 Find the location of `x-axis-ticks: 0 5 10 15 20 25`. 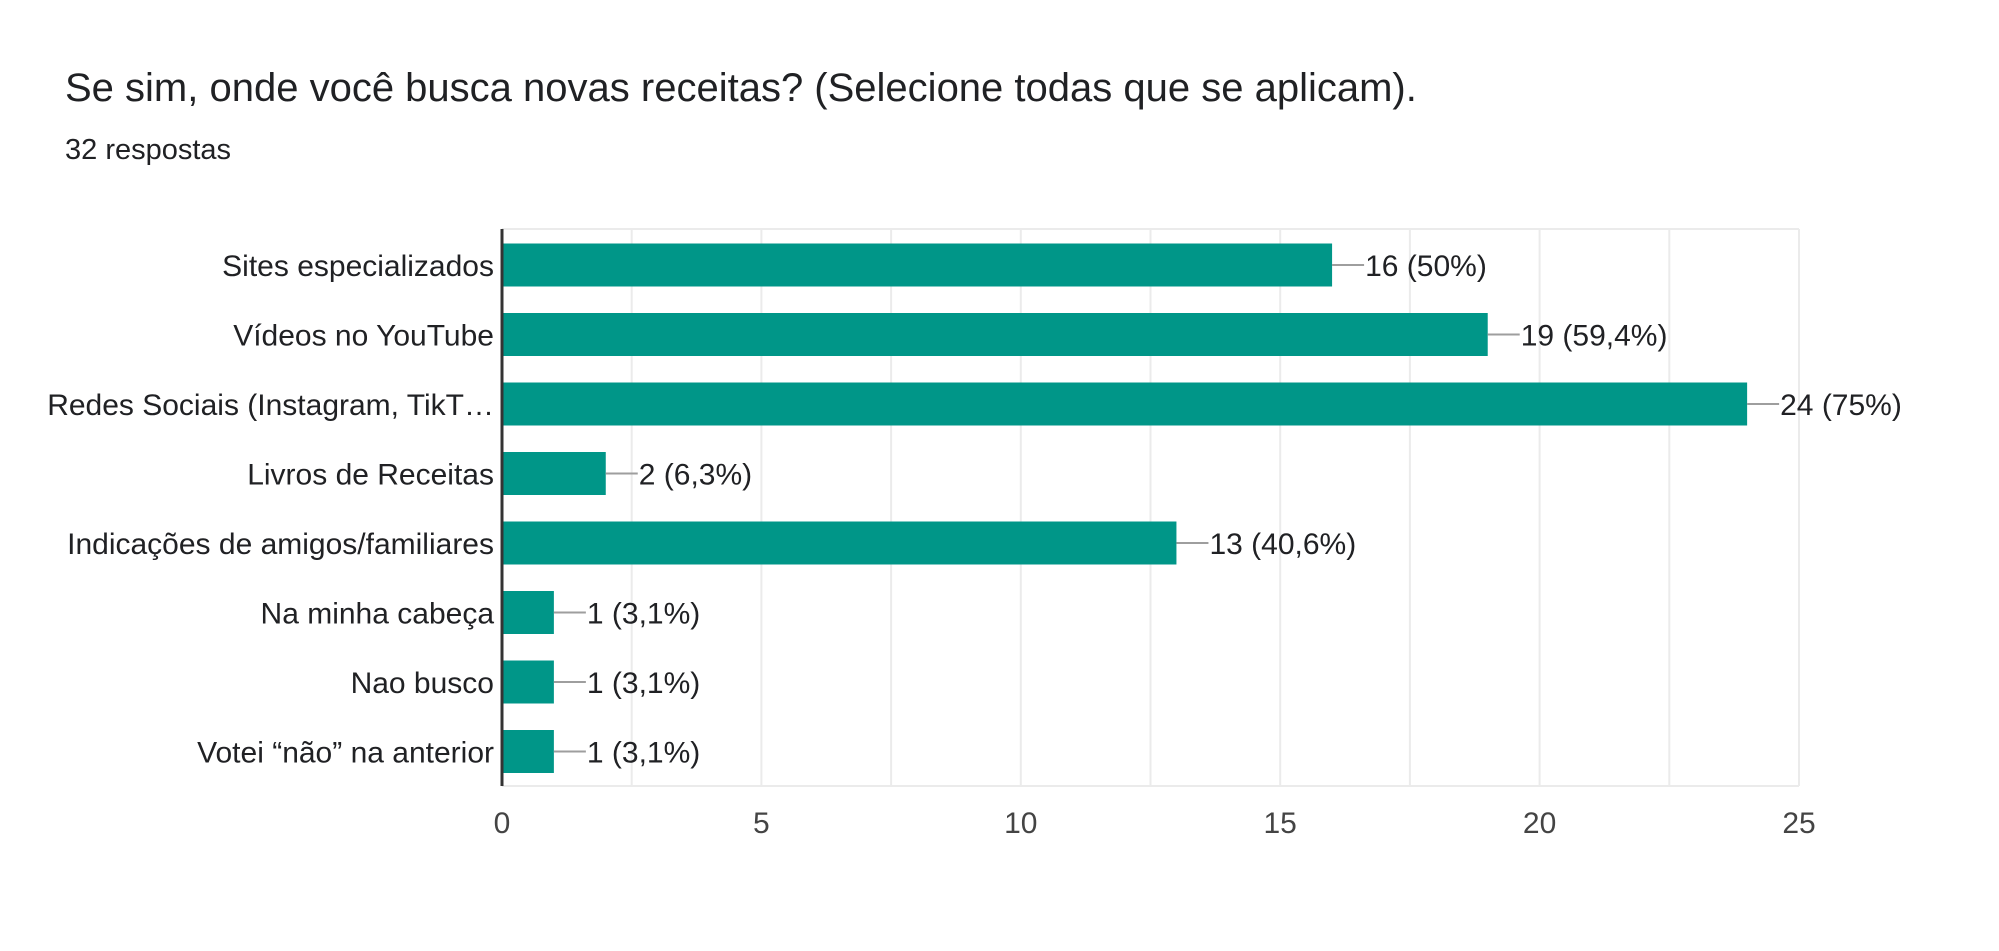

x-axis-ticks: 0 5 10 15 20 25 is located at coordinates (1155, 823).